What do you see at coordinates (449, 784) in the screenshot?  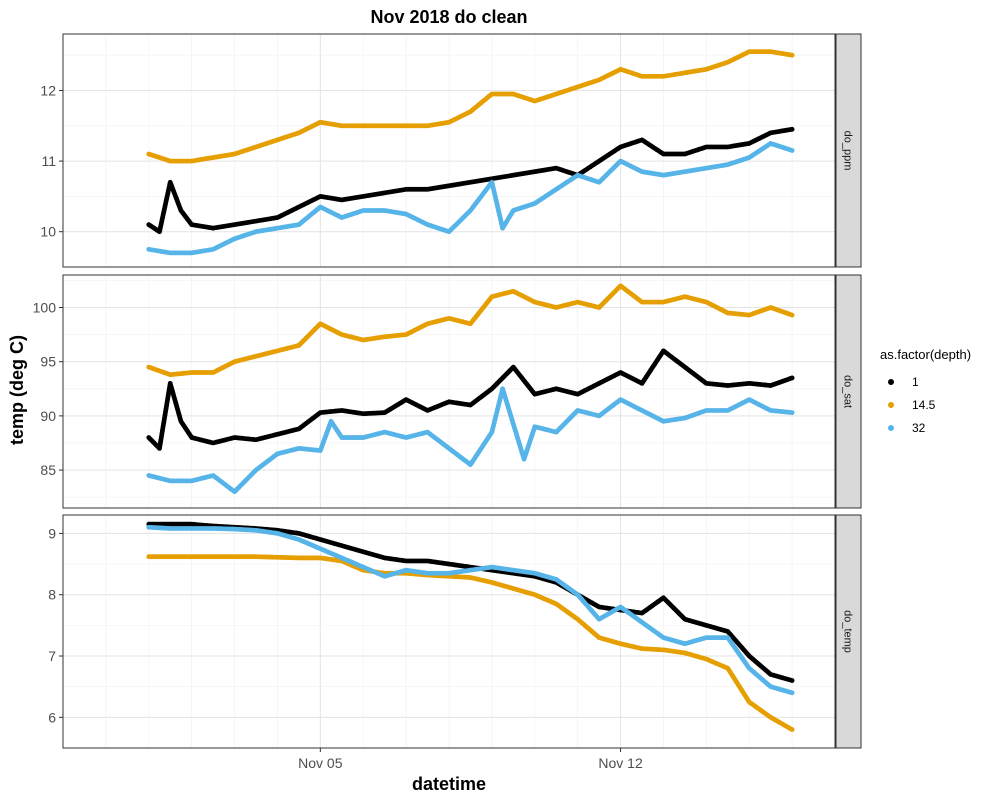 I see `x-axis-title: datetime` at bounding box center [449, 784].